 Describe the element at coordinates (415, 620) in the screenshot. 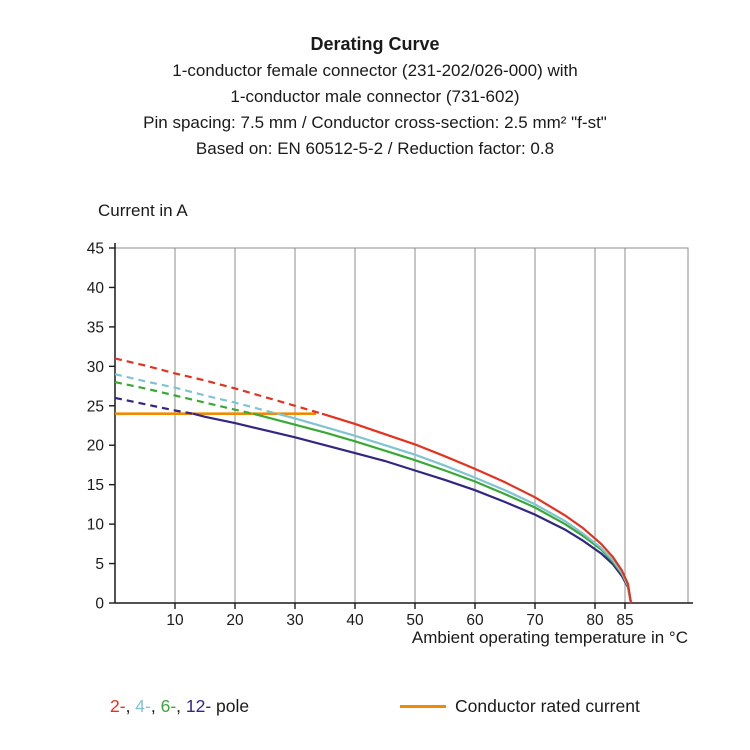

I see `x-tick-label: 50` at that location.